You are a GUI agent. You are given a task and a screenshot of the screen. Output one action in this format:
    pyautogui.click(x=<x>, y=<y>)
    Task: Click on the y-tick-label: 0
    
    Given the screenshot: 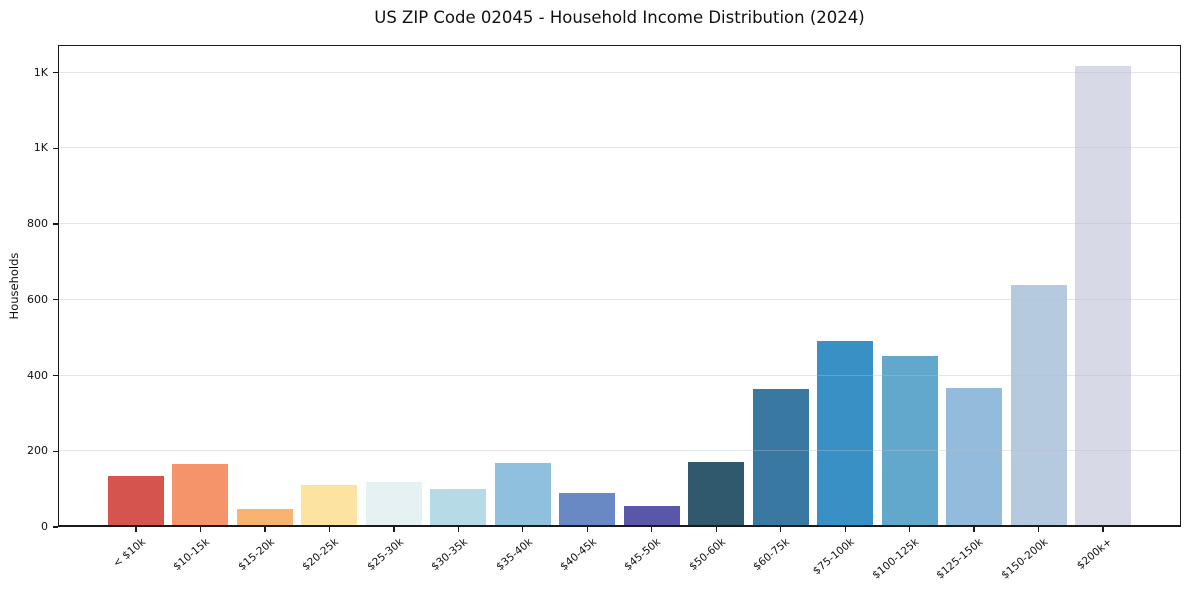 What is the action you would take?
    pyautogui.click(x=44, y=526)
    